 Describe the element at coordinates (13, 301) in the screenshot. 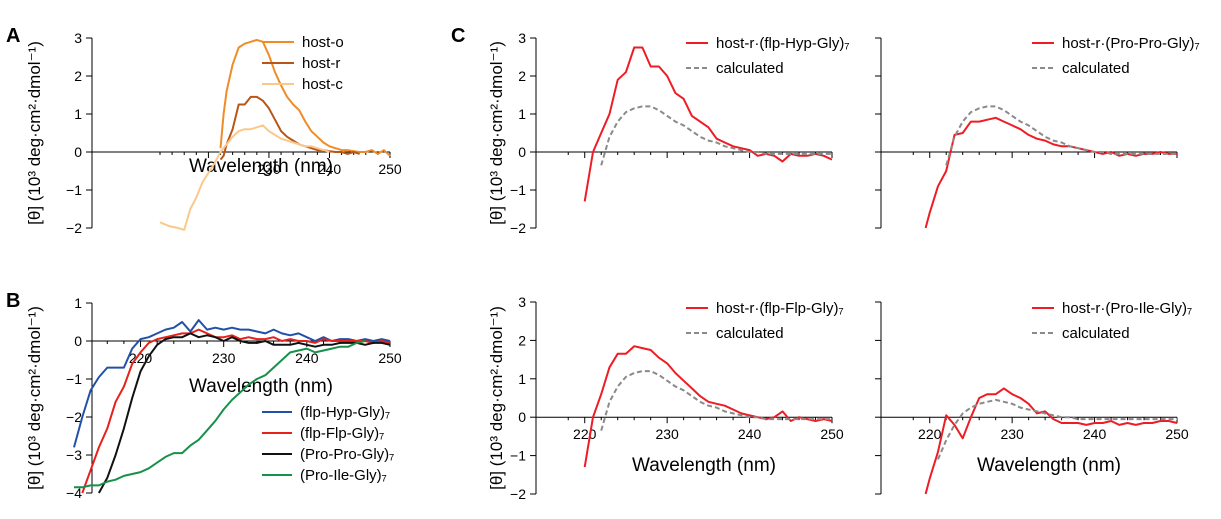

I see `panel-label-b: B` at that location.